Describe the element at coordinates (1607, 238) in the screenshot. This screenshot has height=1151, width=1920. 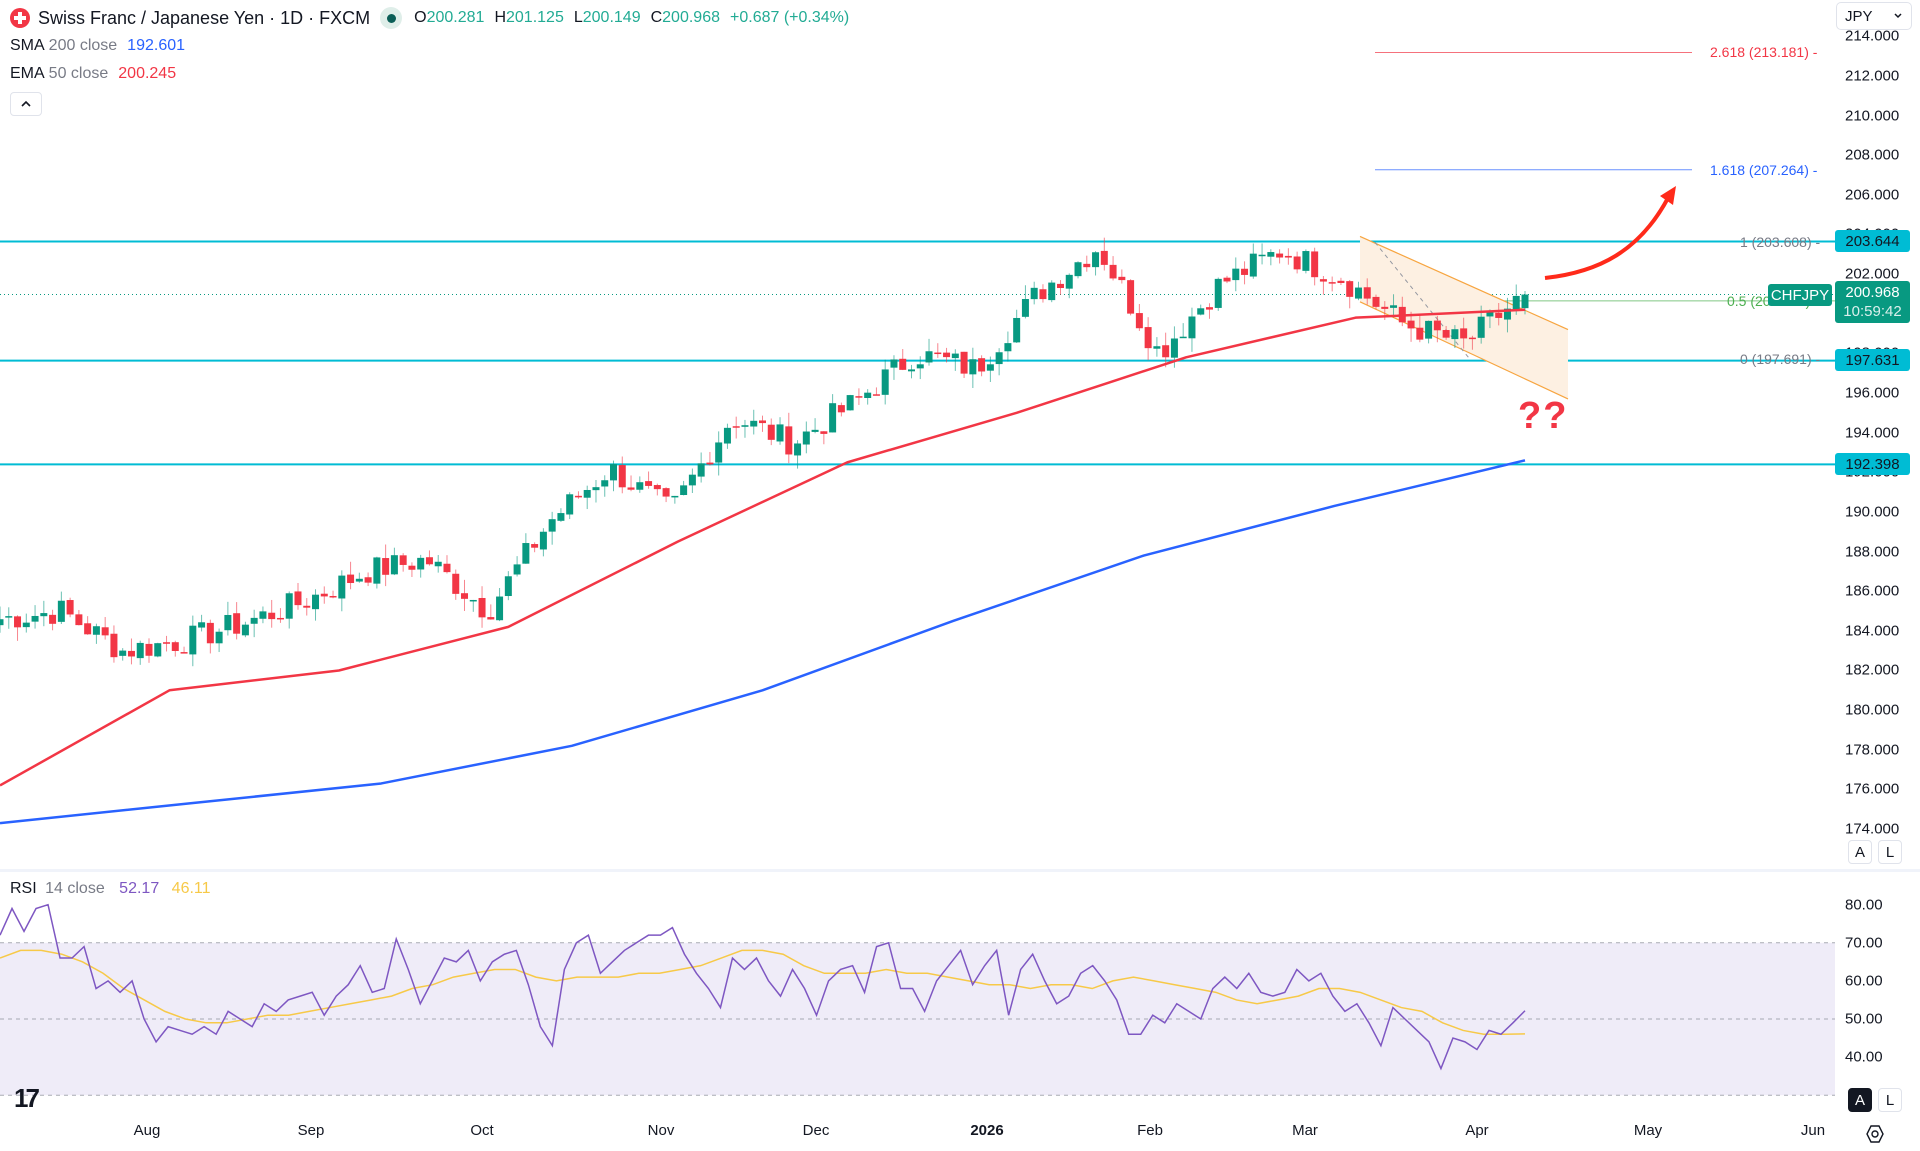
I see `bullish-arrow` at that location.